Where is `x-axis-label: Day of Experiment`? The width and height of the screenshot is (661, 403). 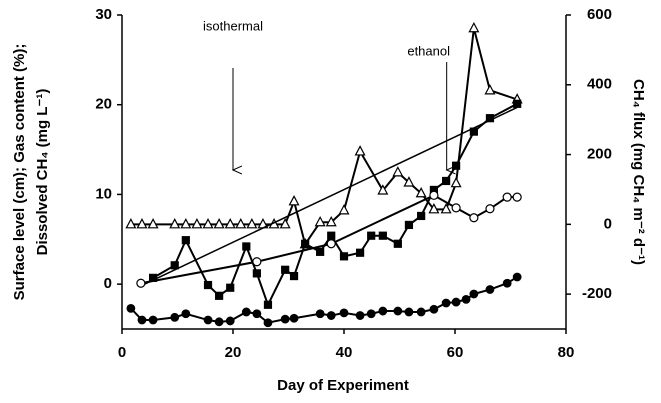
x-axis-label: Day of Experiment is located at coordinates (343, 385).